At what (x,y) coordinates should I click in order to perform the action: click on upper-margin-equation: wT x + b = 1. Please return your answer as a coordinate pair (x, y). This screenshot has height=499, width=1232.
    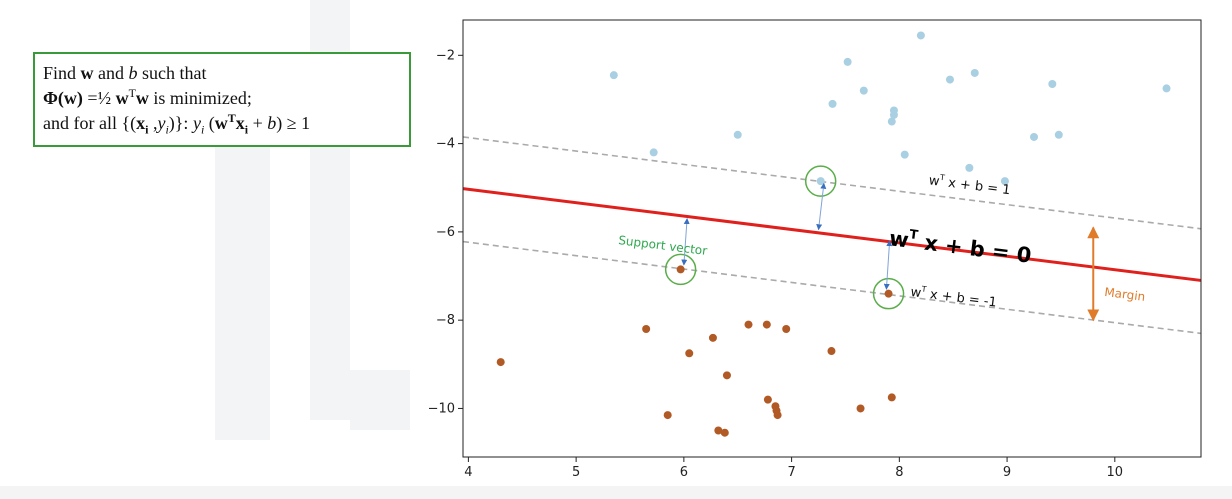
    Looking at the image, I should click on (970, 184).